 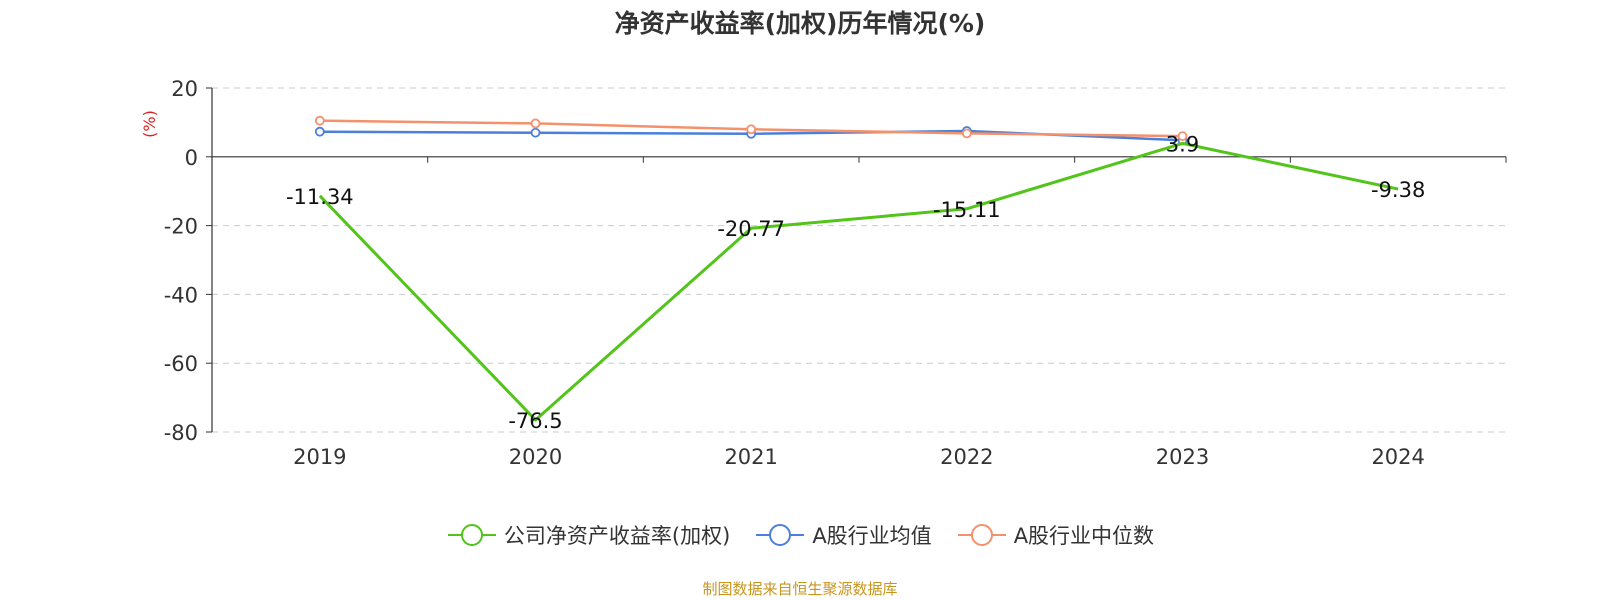 I want to click on y-tick-label: -60, so click(x=181, y=364).